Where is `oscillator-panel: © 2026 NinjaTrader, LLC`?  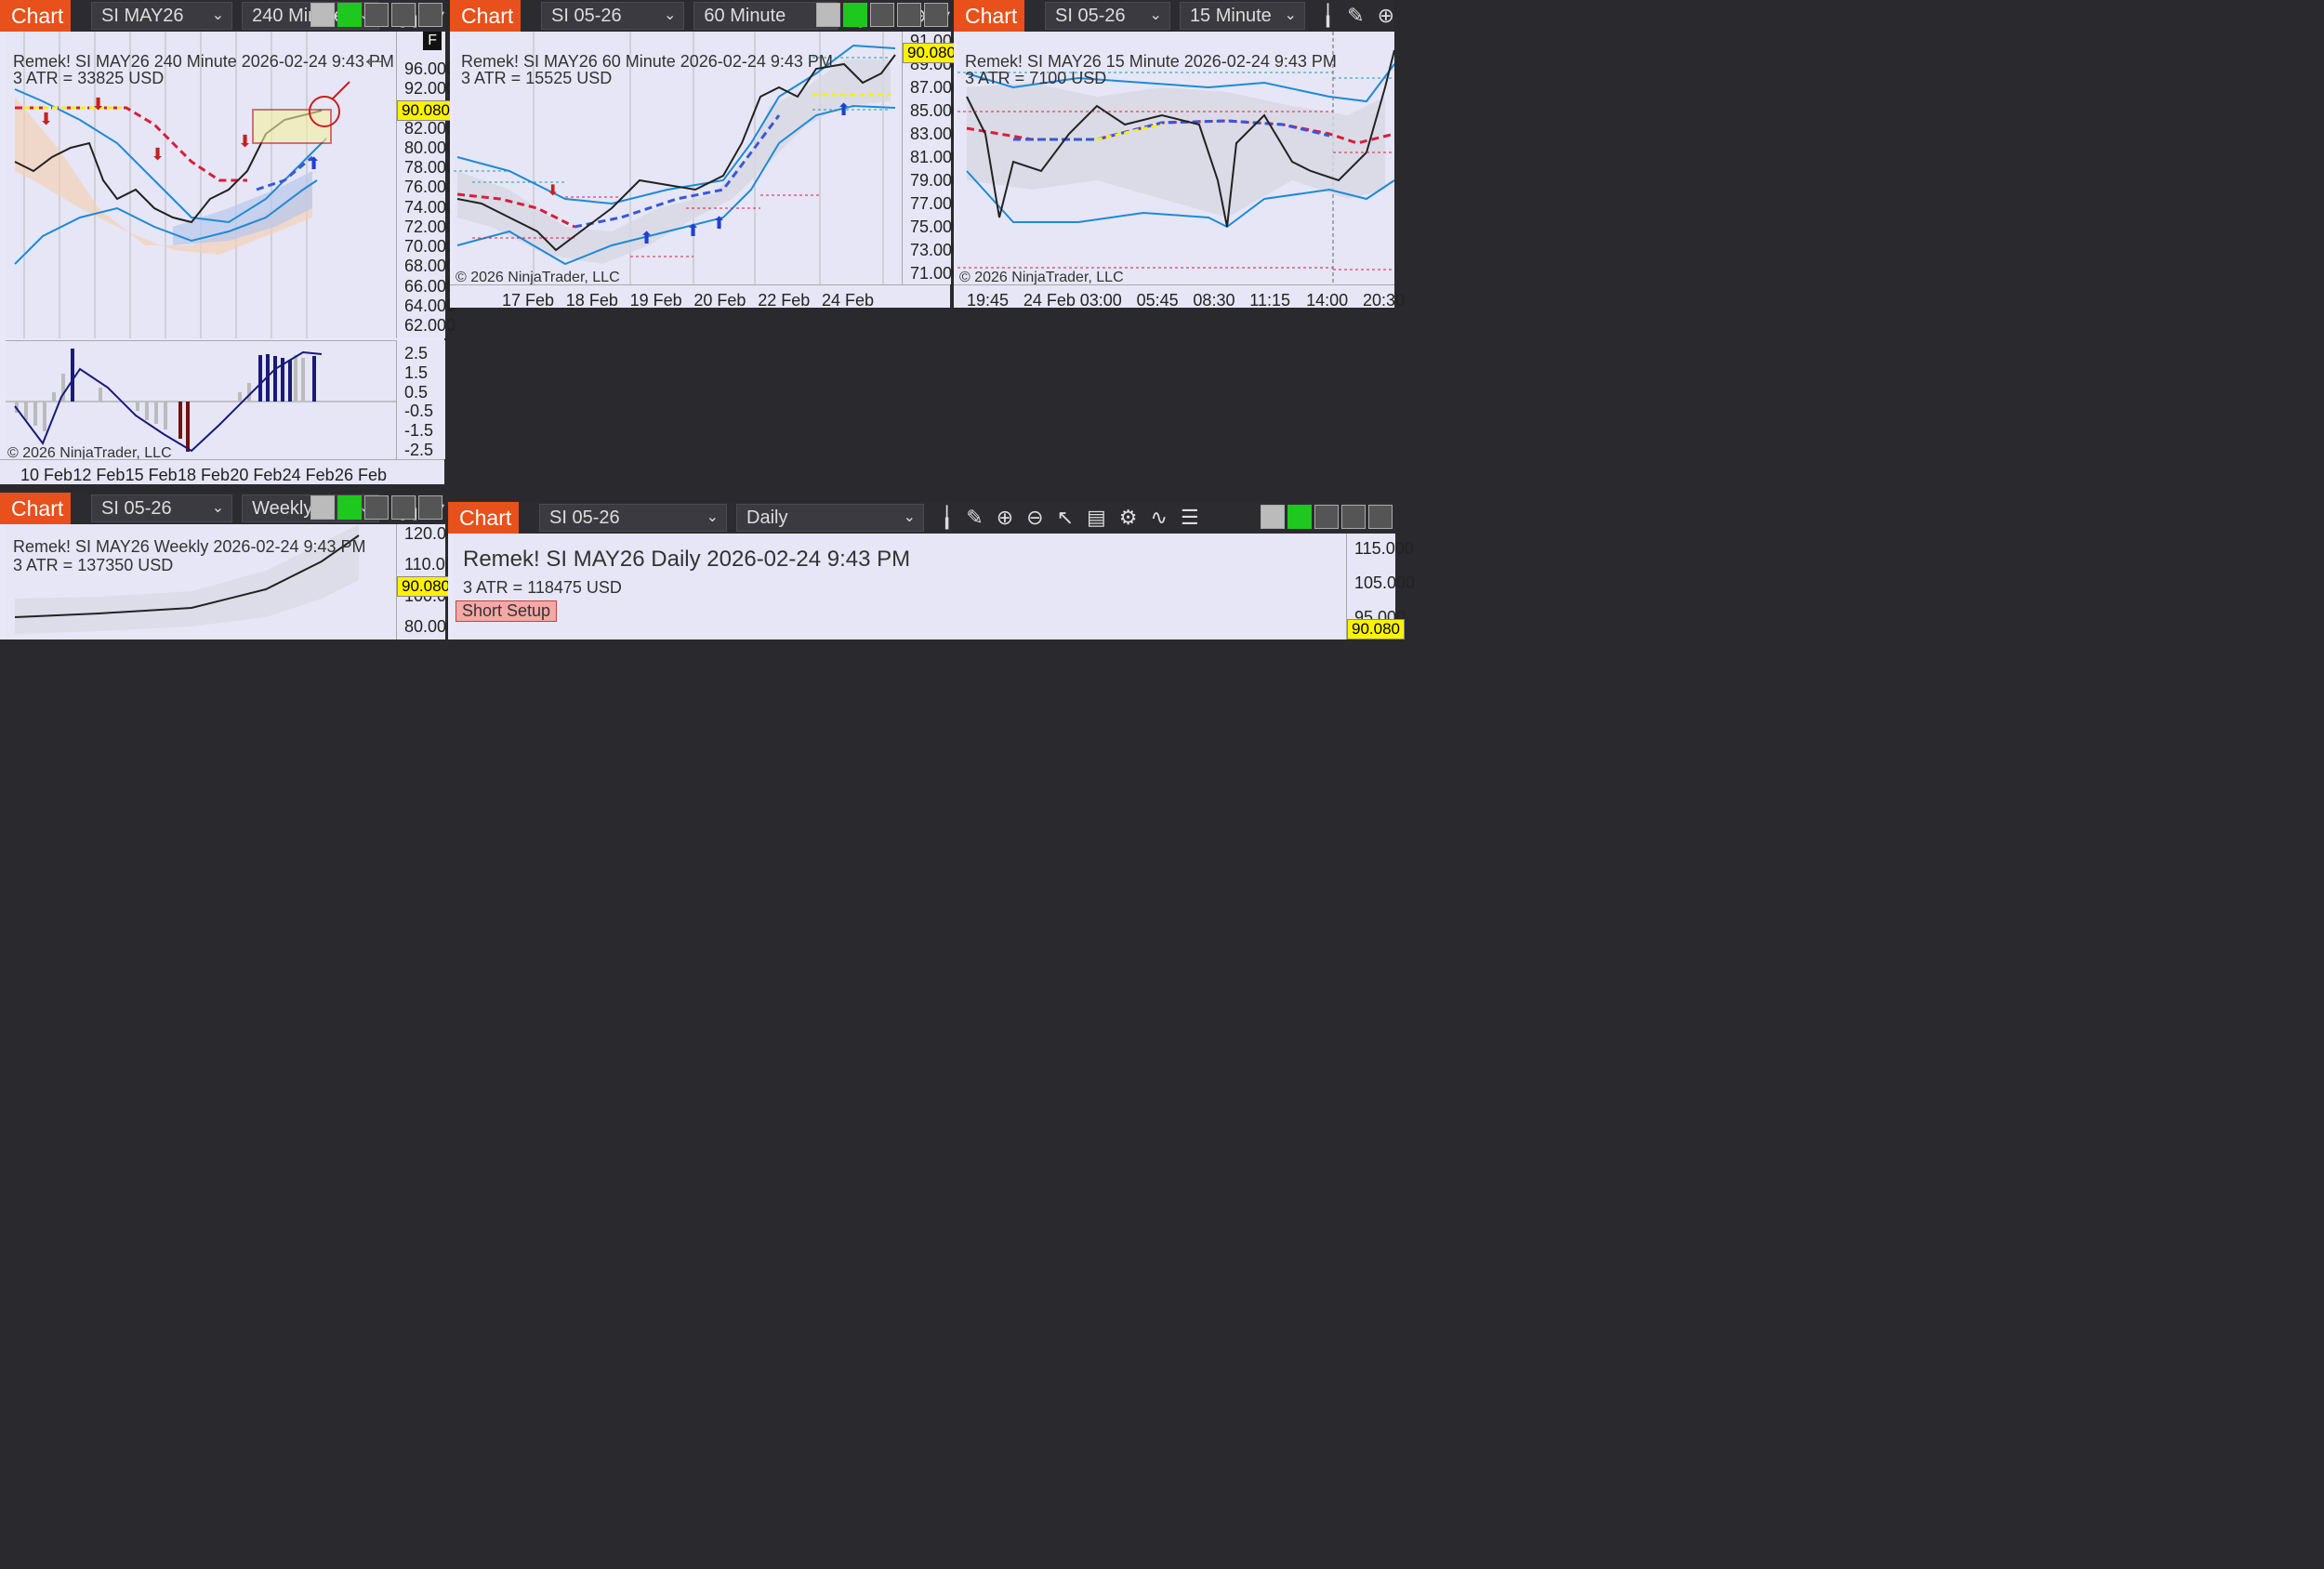 oscillator-panel: © 2026 NinjaTrader, LLC is located at coordinates (201, 400).